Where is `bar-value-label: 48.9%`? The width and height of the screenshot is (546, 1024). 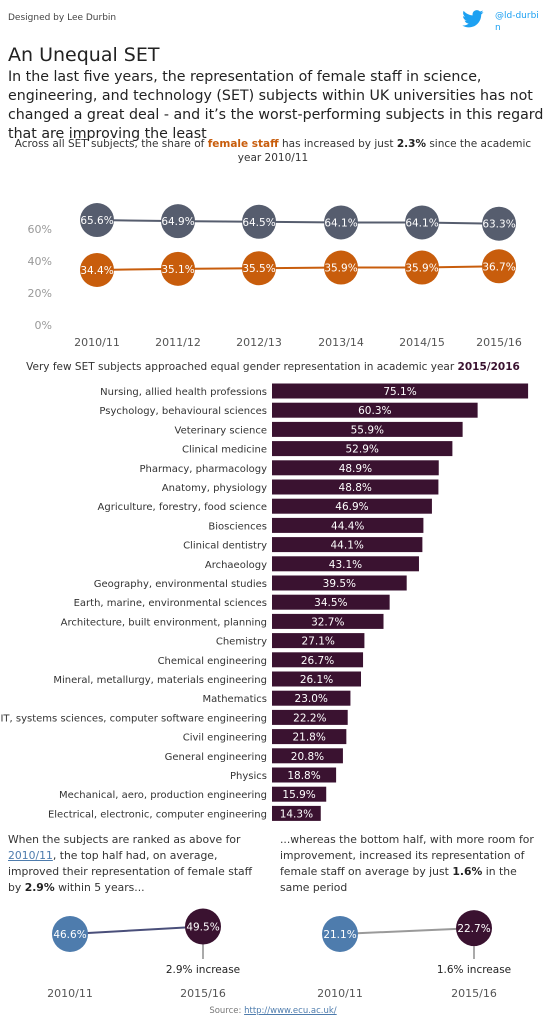 bar-value-label: 48.9% is located at coordinates (355, 469).